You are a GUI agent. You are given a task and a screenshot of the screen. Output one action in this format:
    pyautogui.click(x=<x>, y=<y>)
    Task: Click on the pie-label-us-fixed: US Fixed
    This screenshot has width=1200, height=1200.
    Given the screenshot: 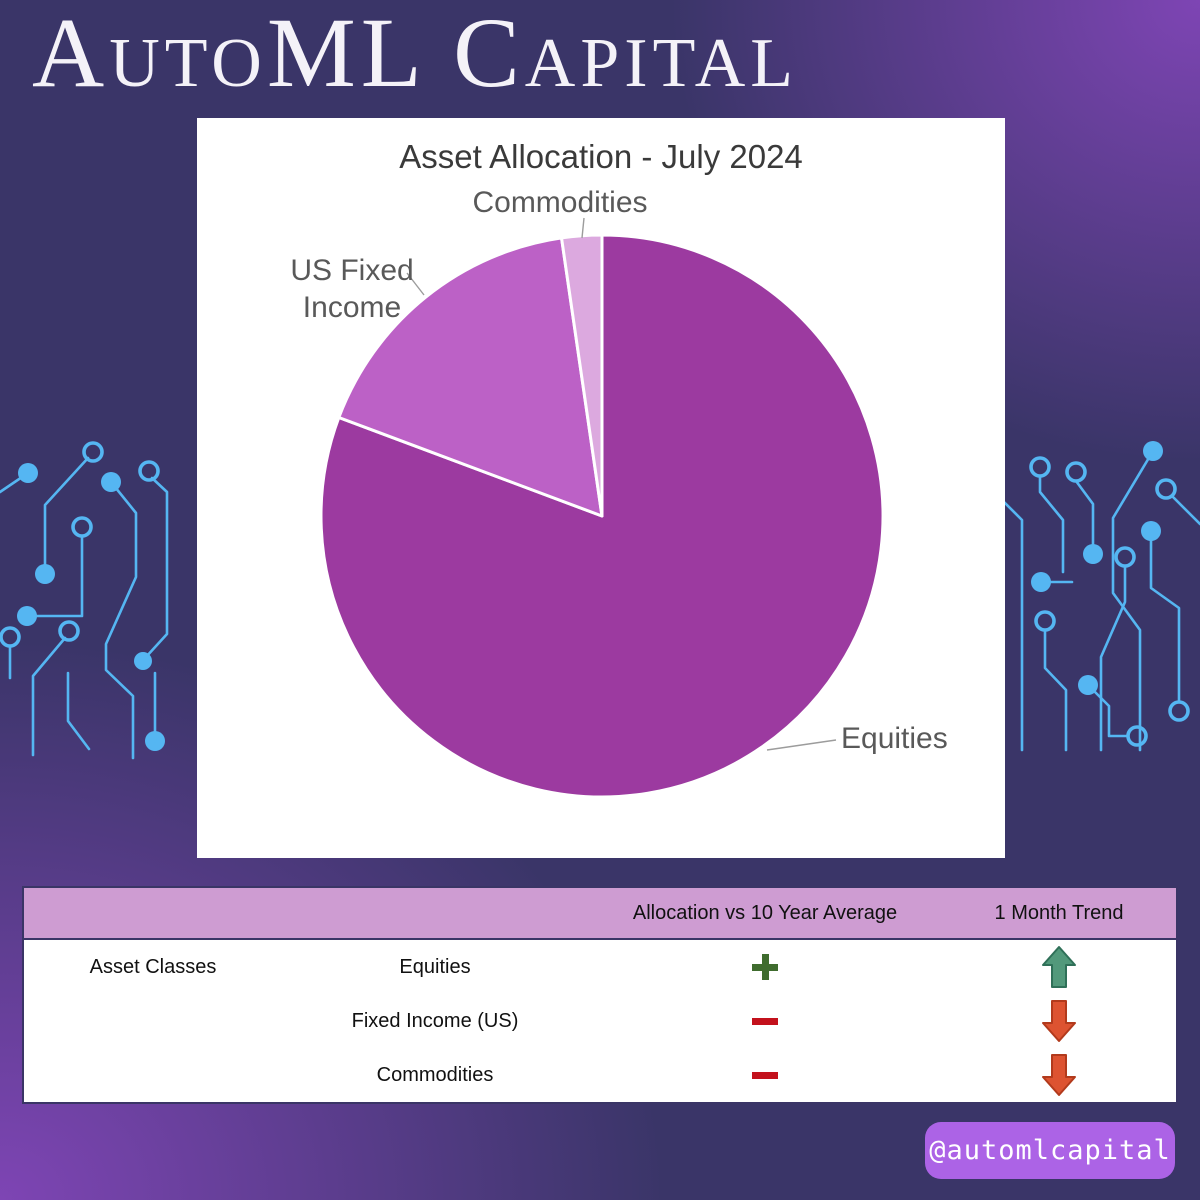 What is the action you would take?
    pyautogui.click(x=351, y=270)
    